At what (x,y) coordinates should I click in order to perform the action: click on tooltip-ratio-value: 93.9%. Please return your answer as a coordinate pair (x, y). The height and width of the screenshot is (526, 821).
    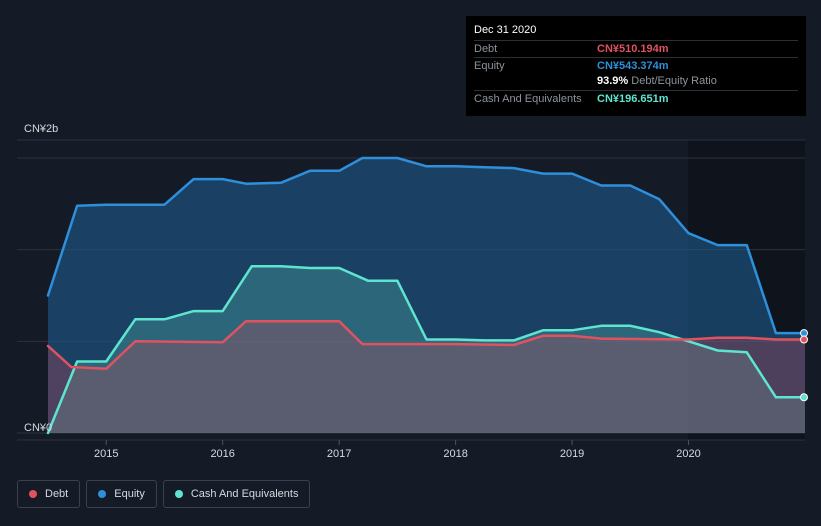
    Looking at the image, I should click on (613, 81).